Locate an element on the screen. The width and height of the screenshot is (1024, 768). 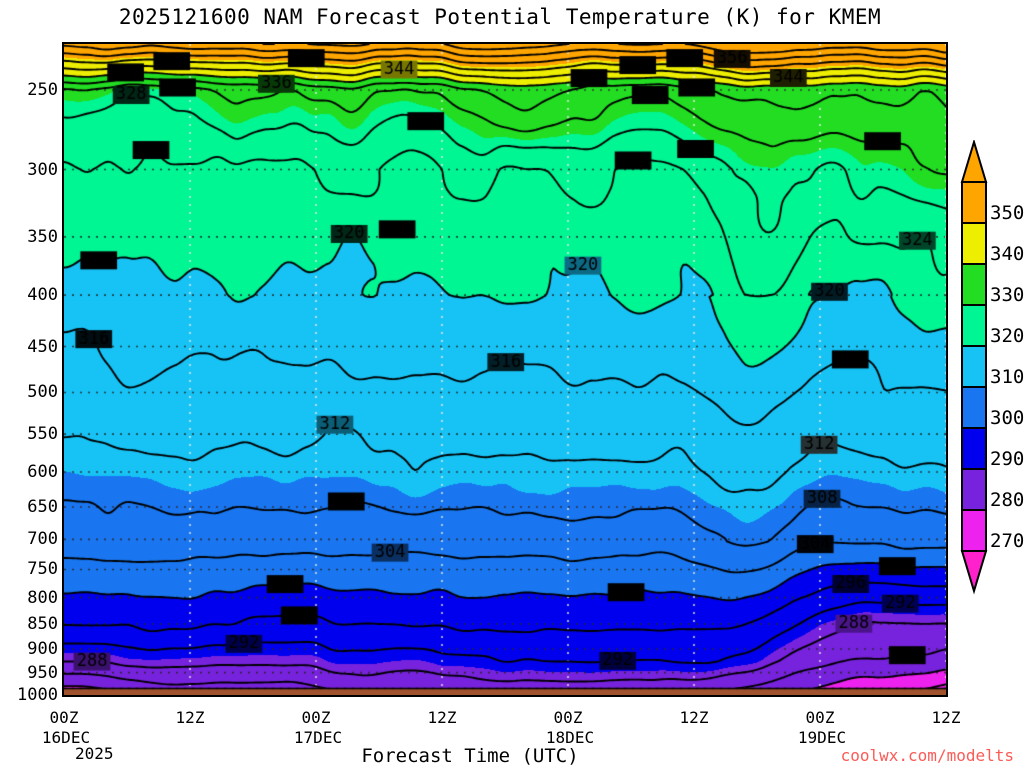
y-axis-tick-500: 500 is located at coordinates (42, 392).